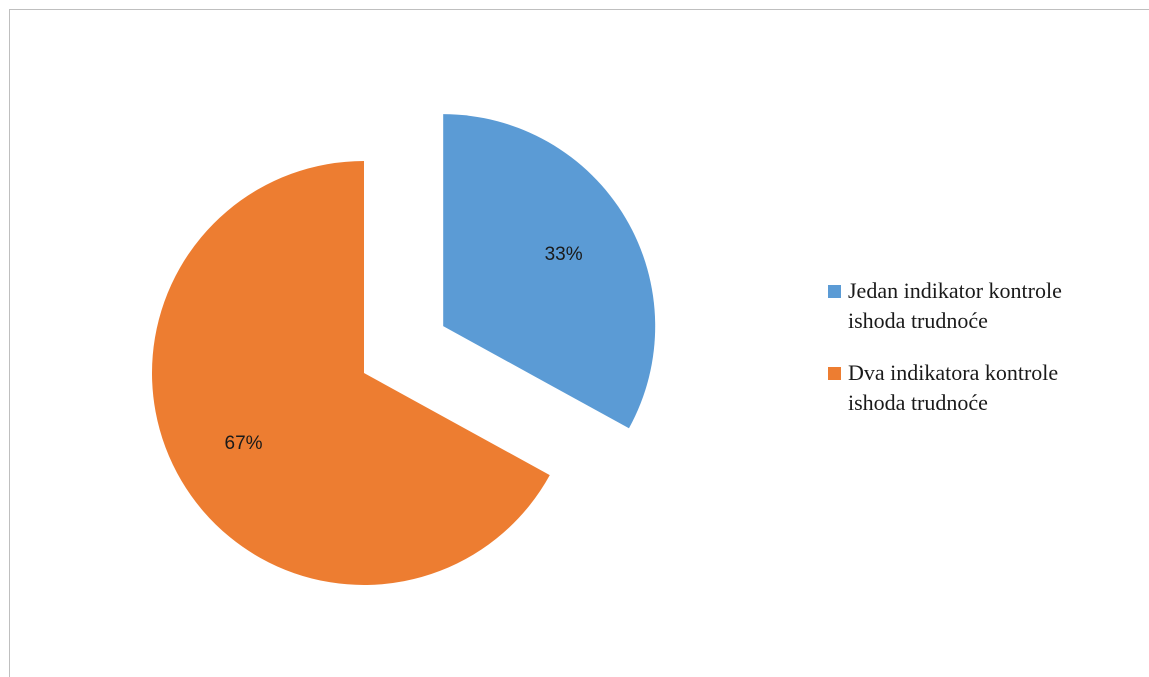 Image resolution: width=1149 pixels, height=677 pixels. I want to click on legend-item-dva: Dva indikatora kontrole ishoda trudnoće, so click(986, 388).